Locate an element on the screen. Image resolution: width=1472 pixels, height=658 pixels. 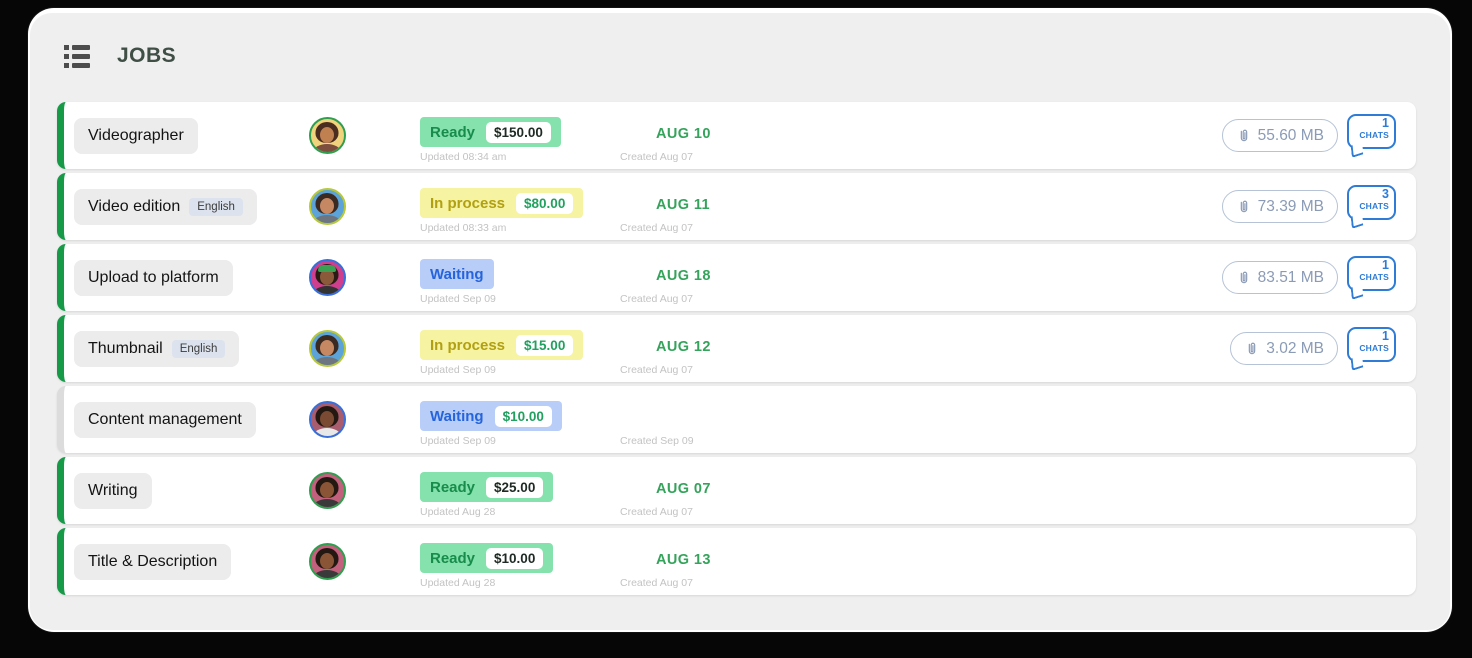
due-date: AUG 10 is located at coordinates (683, 134).